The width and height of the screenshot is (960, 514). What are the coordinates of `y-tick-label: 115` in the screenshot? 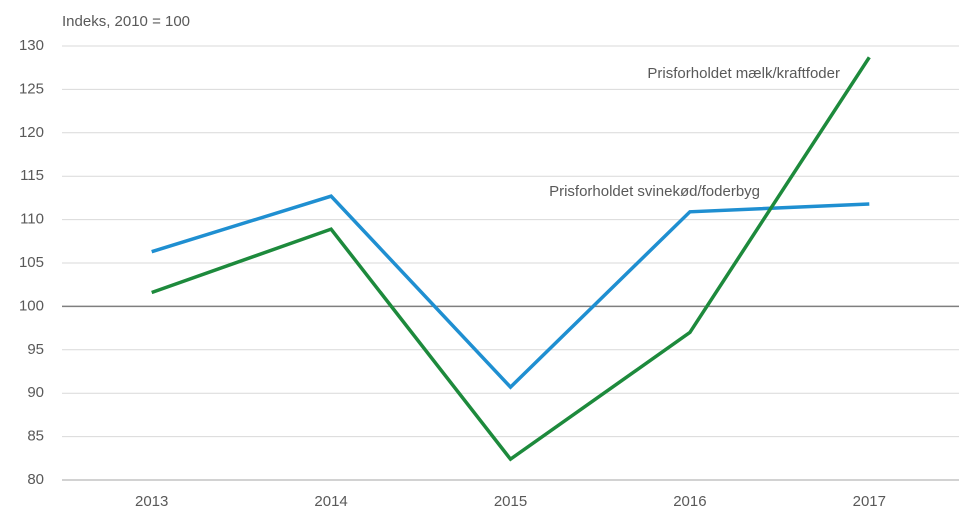 It's located at (32, 175).